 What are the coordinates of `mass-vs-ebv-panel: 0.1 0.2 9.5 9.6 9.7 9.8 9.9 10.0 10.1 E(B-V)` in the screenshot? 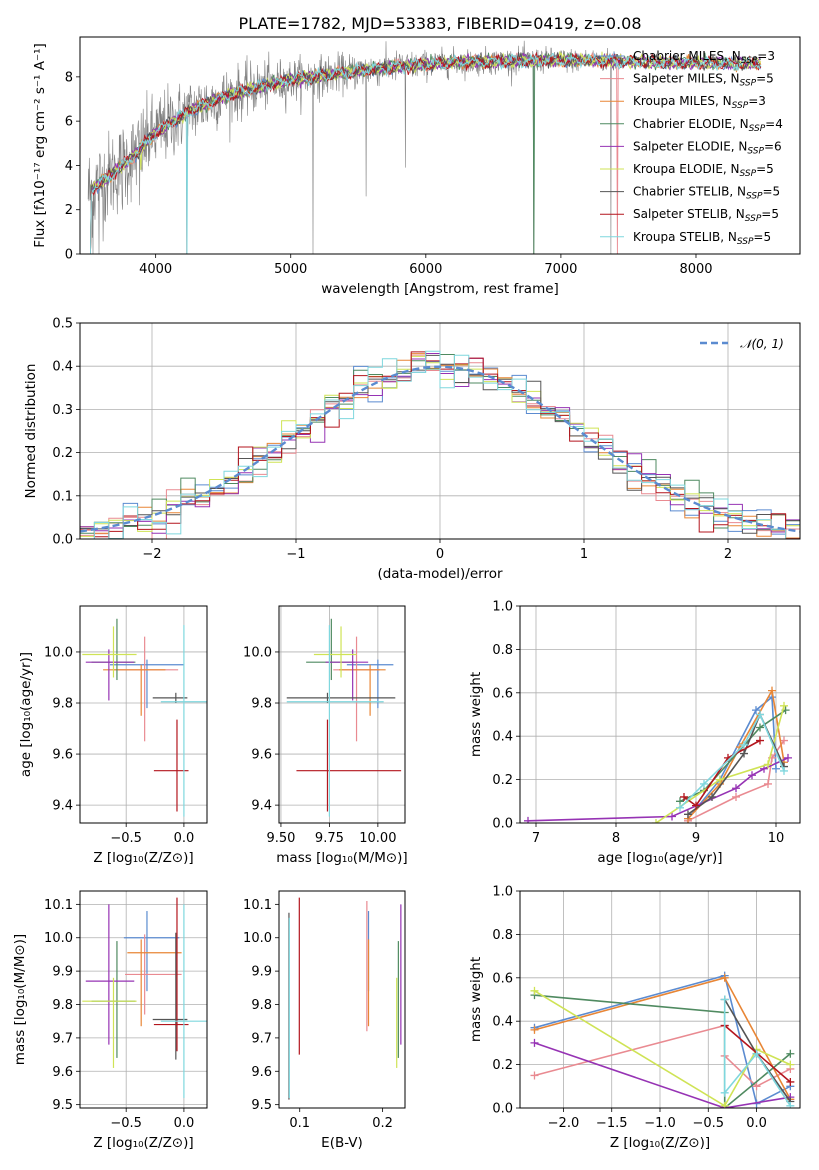 It's located at (324, 1020).